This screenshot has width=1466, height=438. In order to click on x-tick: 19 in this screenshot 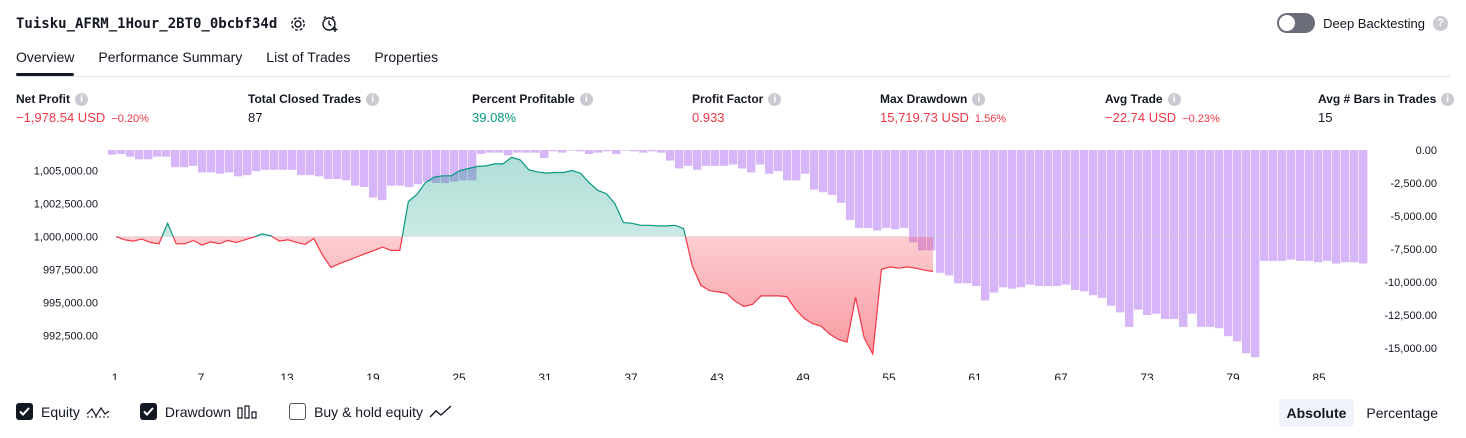, I will do `click(373, 375)`.